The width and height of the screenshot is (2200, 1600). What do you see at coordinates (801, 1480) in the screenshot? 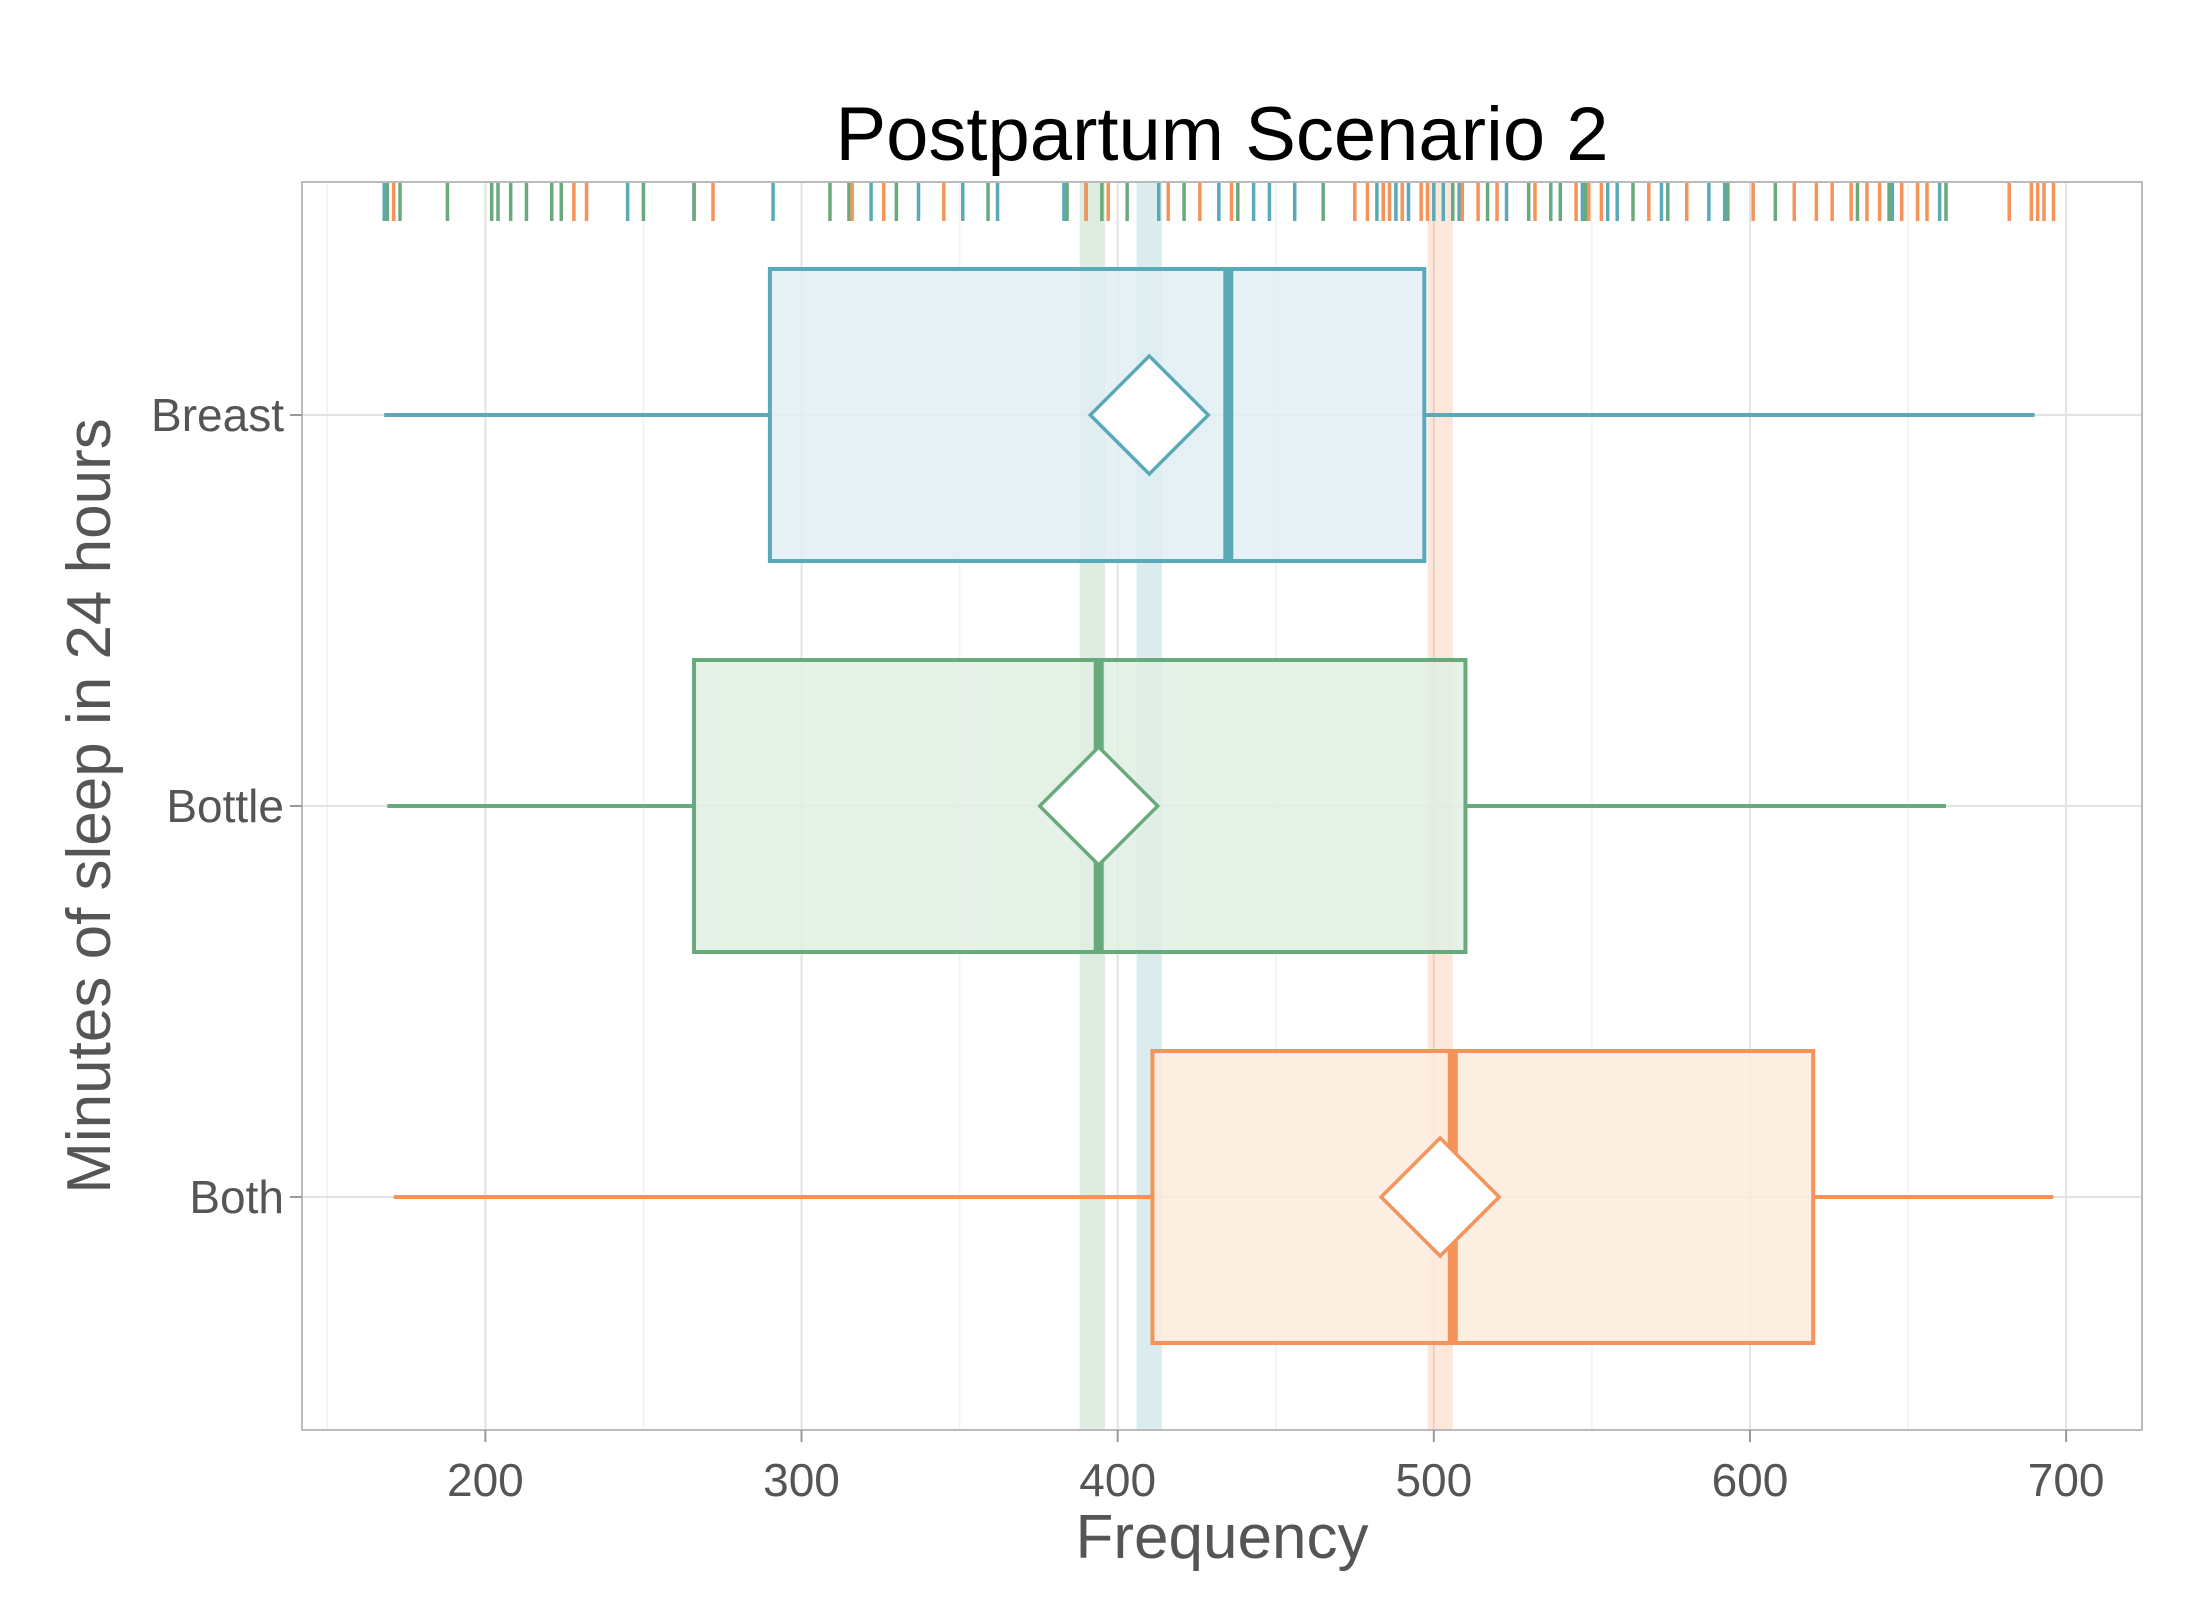
I see `x-tick-label: 300` at bounding box center [801, 1480].